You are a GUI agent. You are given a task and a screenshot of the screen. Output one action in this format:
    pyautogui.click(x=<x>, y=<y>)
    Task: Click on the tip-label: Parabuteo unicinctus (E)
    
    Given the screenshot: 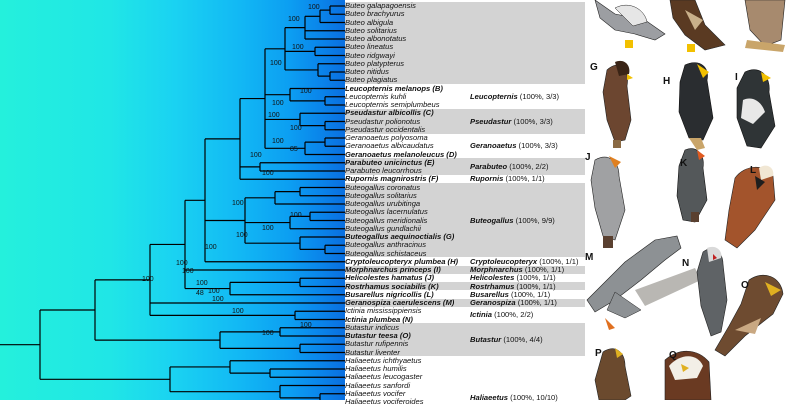 What is the action you would take?
    pyautogui.click(x=390, y=162)
    